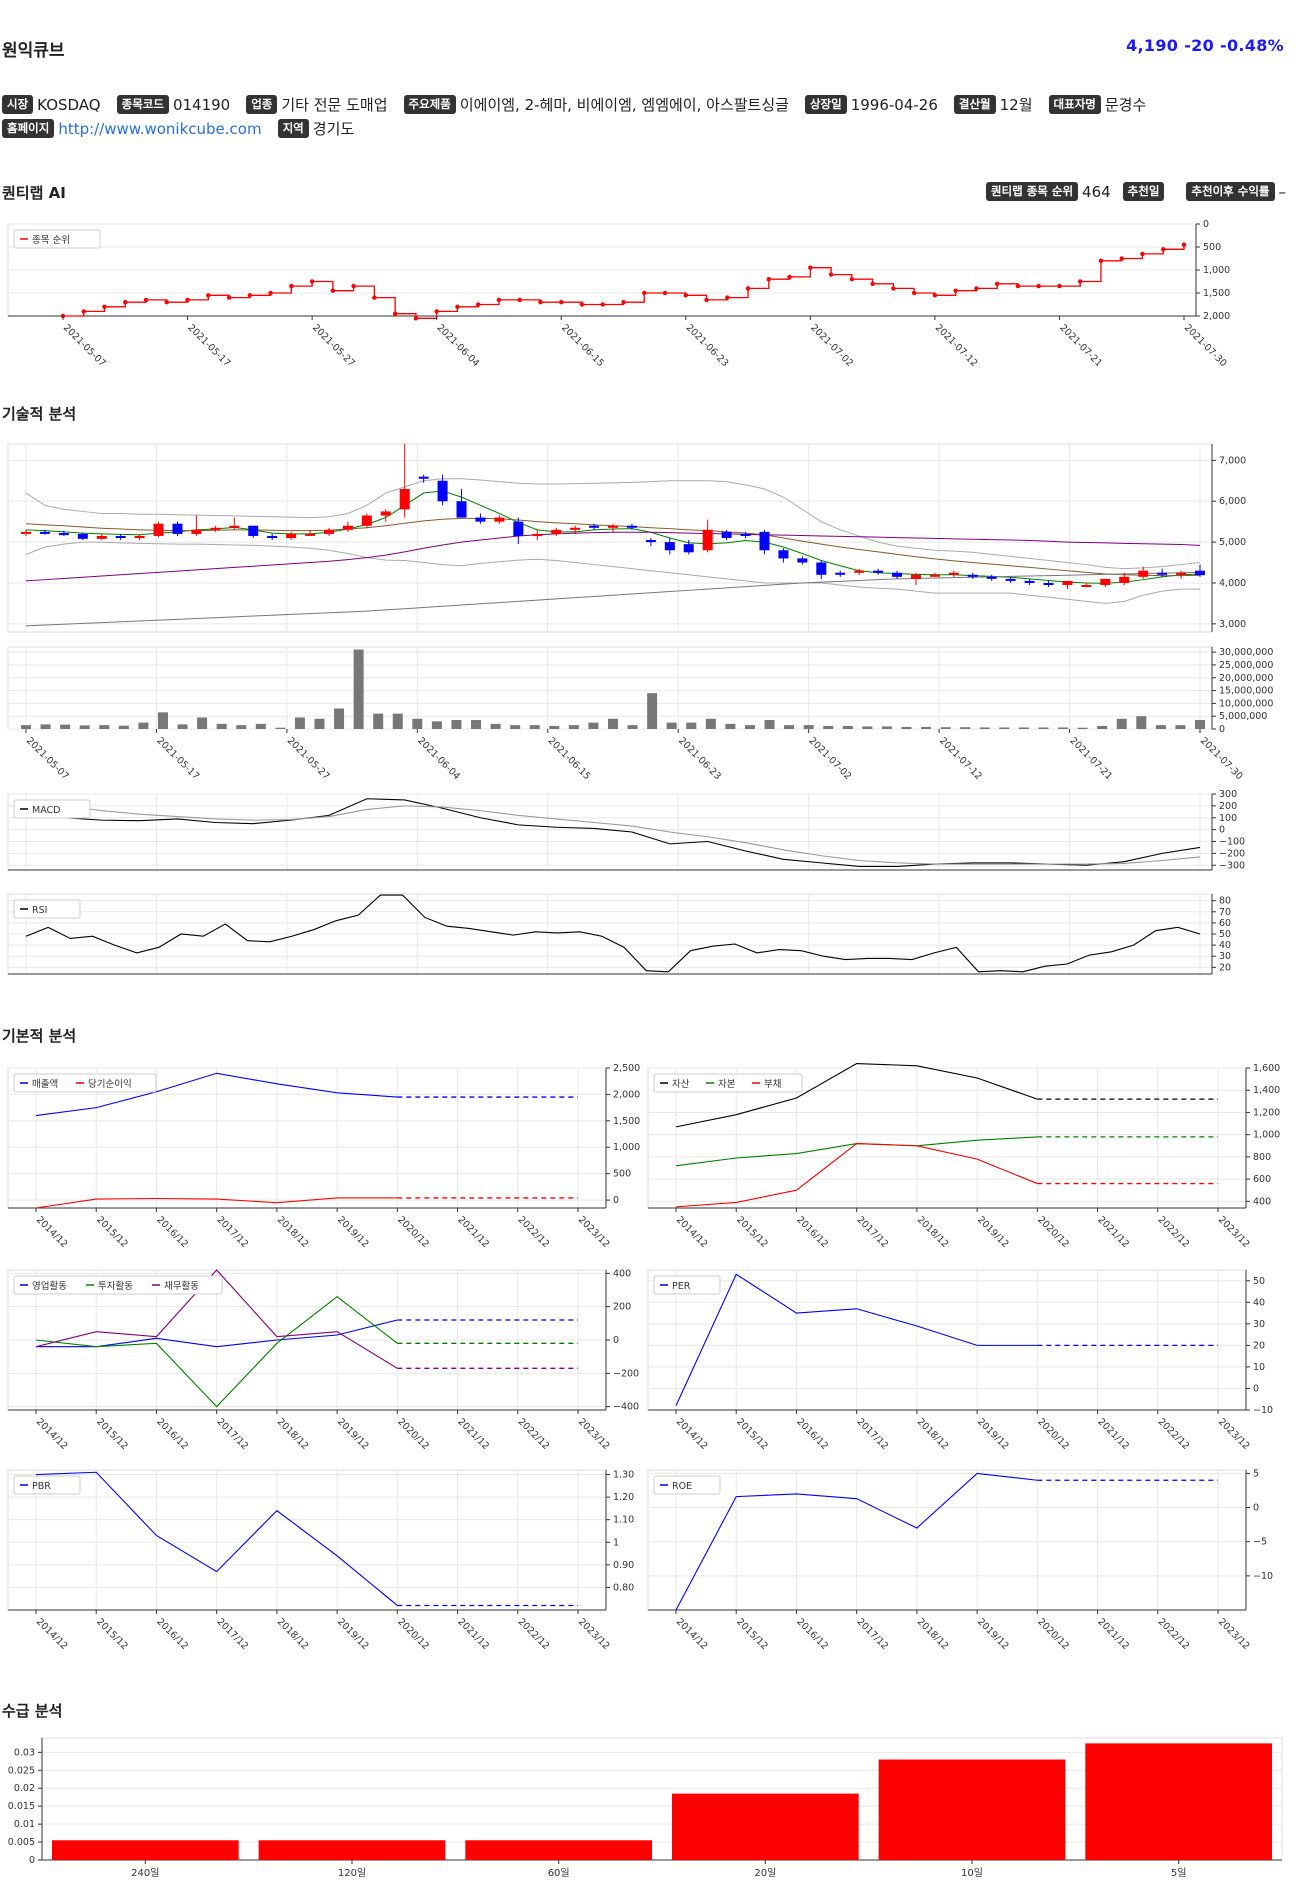  I want to click on per-y-tick-label: 30, so click(1259, 1324).